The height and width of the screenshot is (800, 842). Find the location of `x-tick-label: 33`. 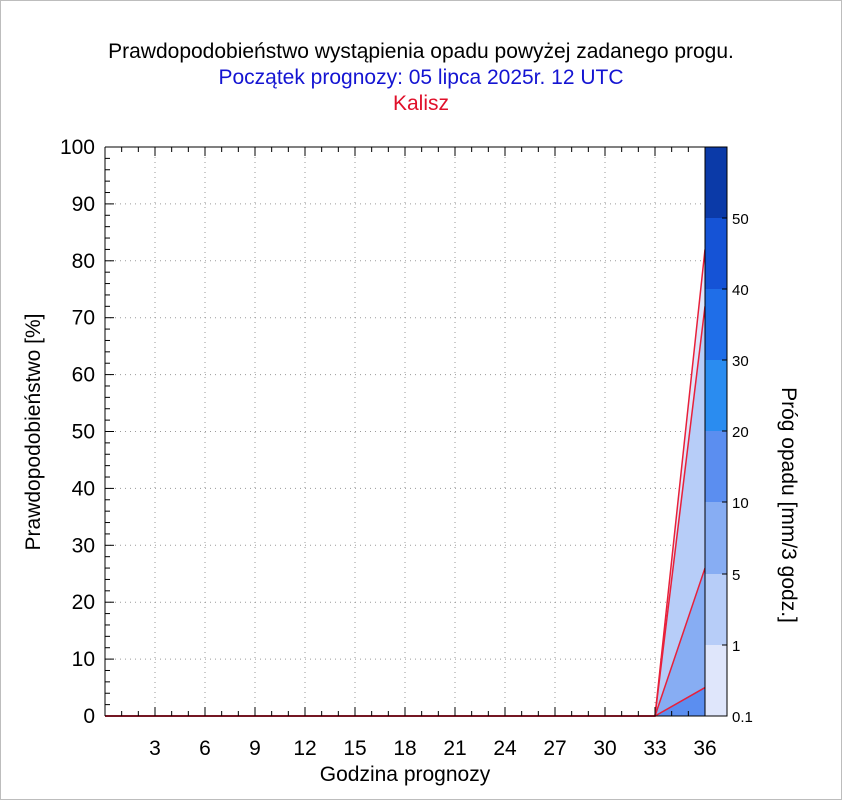

x-tick-label: 33 is located at coordinates (654, 748).